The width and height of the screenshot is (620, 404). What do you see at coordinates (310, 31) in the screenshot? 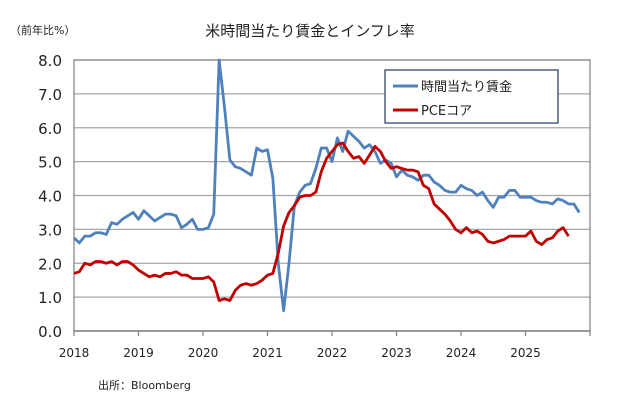
I see `chart-title: 米時間当たり賃金とインフレ率` at bounding box center [310, 31].